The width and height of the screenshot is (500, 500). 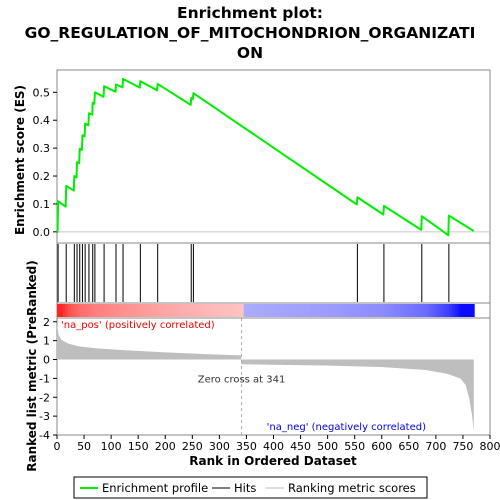 I want to click on x-tick-label: 100, so click(x=111, y=446).